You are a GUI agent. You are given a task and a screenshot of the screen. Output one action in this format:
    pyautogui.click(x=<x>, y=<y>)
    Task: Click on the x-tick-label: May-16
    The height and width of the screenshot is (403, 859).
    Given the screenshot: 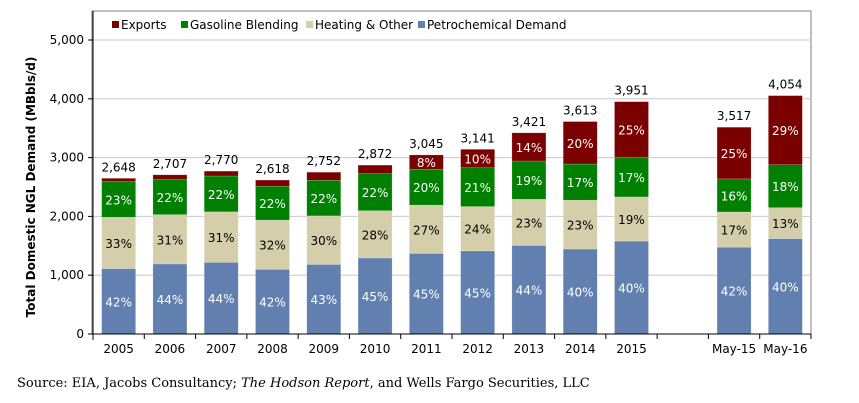 What is the action you would take?
    pyautogui.click(x=785, y=349)
    